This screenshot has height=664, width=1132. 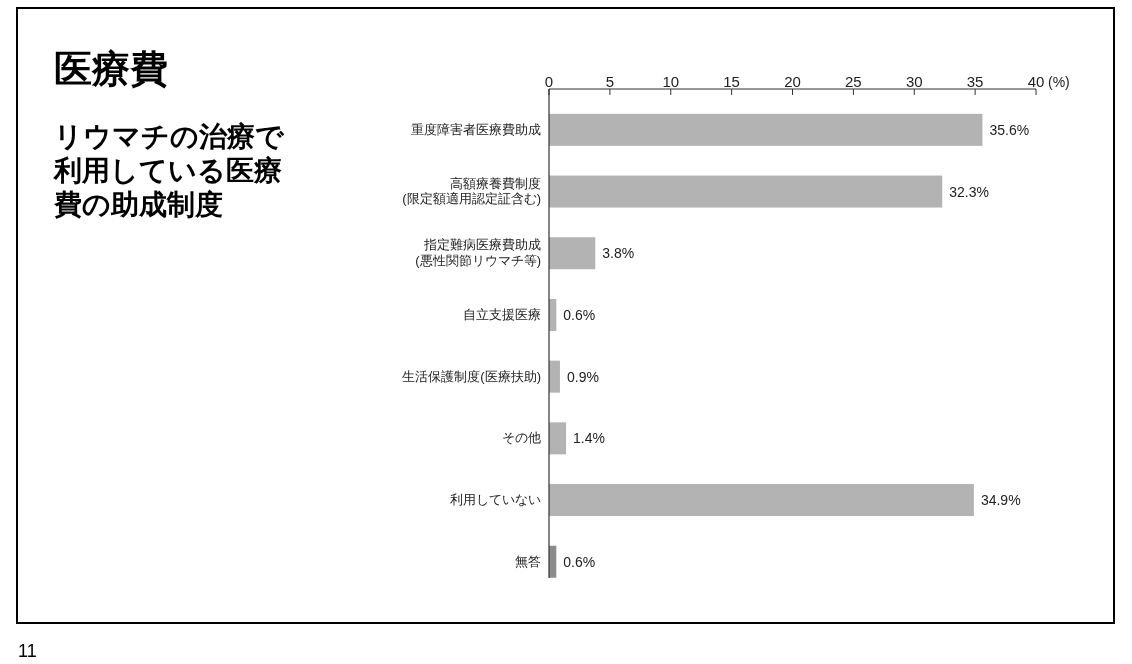 What do you see at coordinates (1000, 500) in the screenshot?
I see `data-label: 34.9%` at bounding box center [1000, 500].